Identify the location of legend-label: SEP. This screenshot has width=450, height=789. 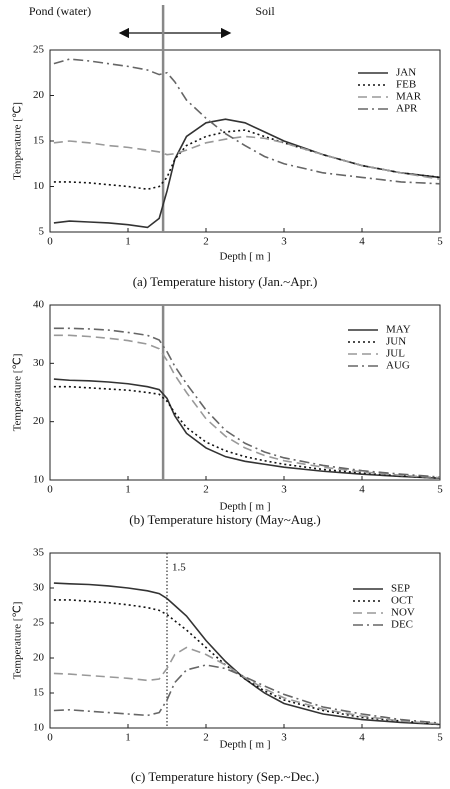
(400, 589).